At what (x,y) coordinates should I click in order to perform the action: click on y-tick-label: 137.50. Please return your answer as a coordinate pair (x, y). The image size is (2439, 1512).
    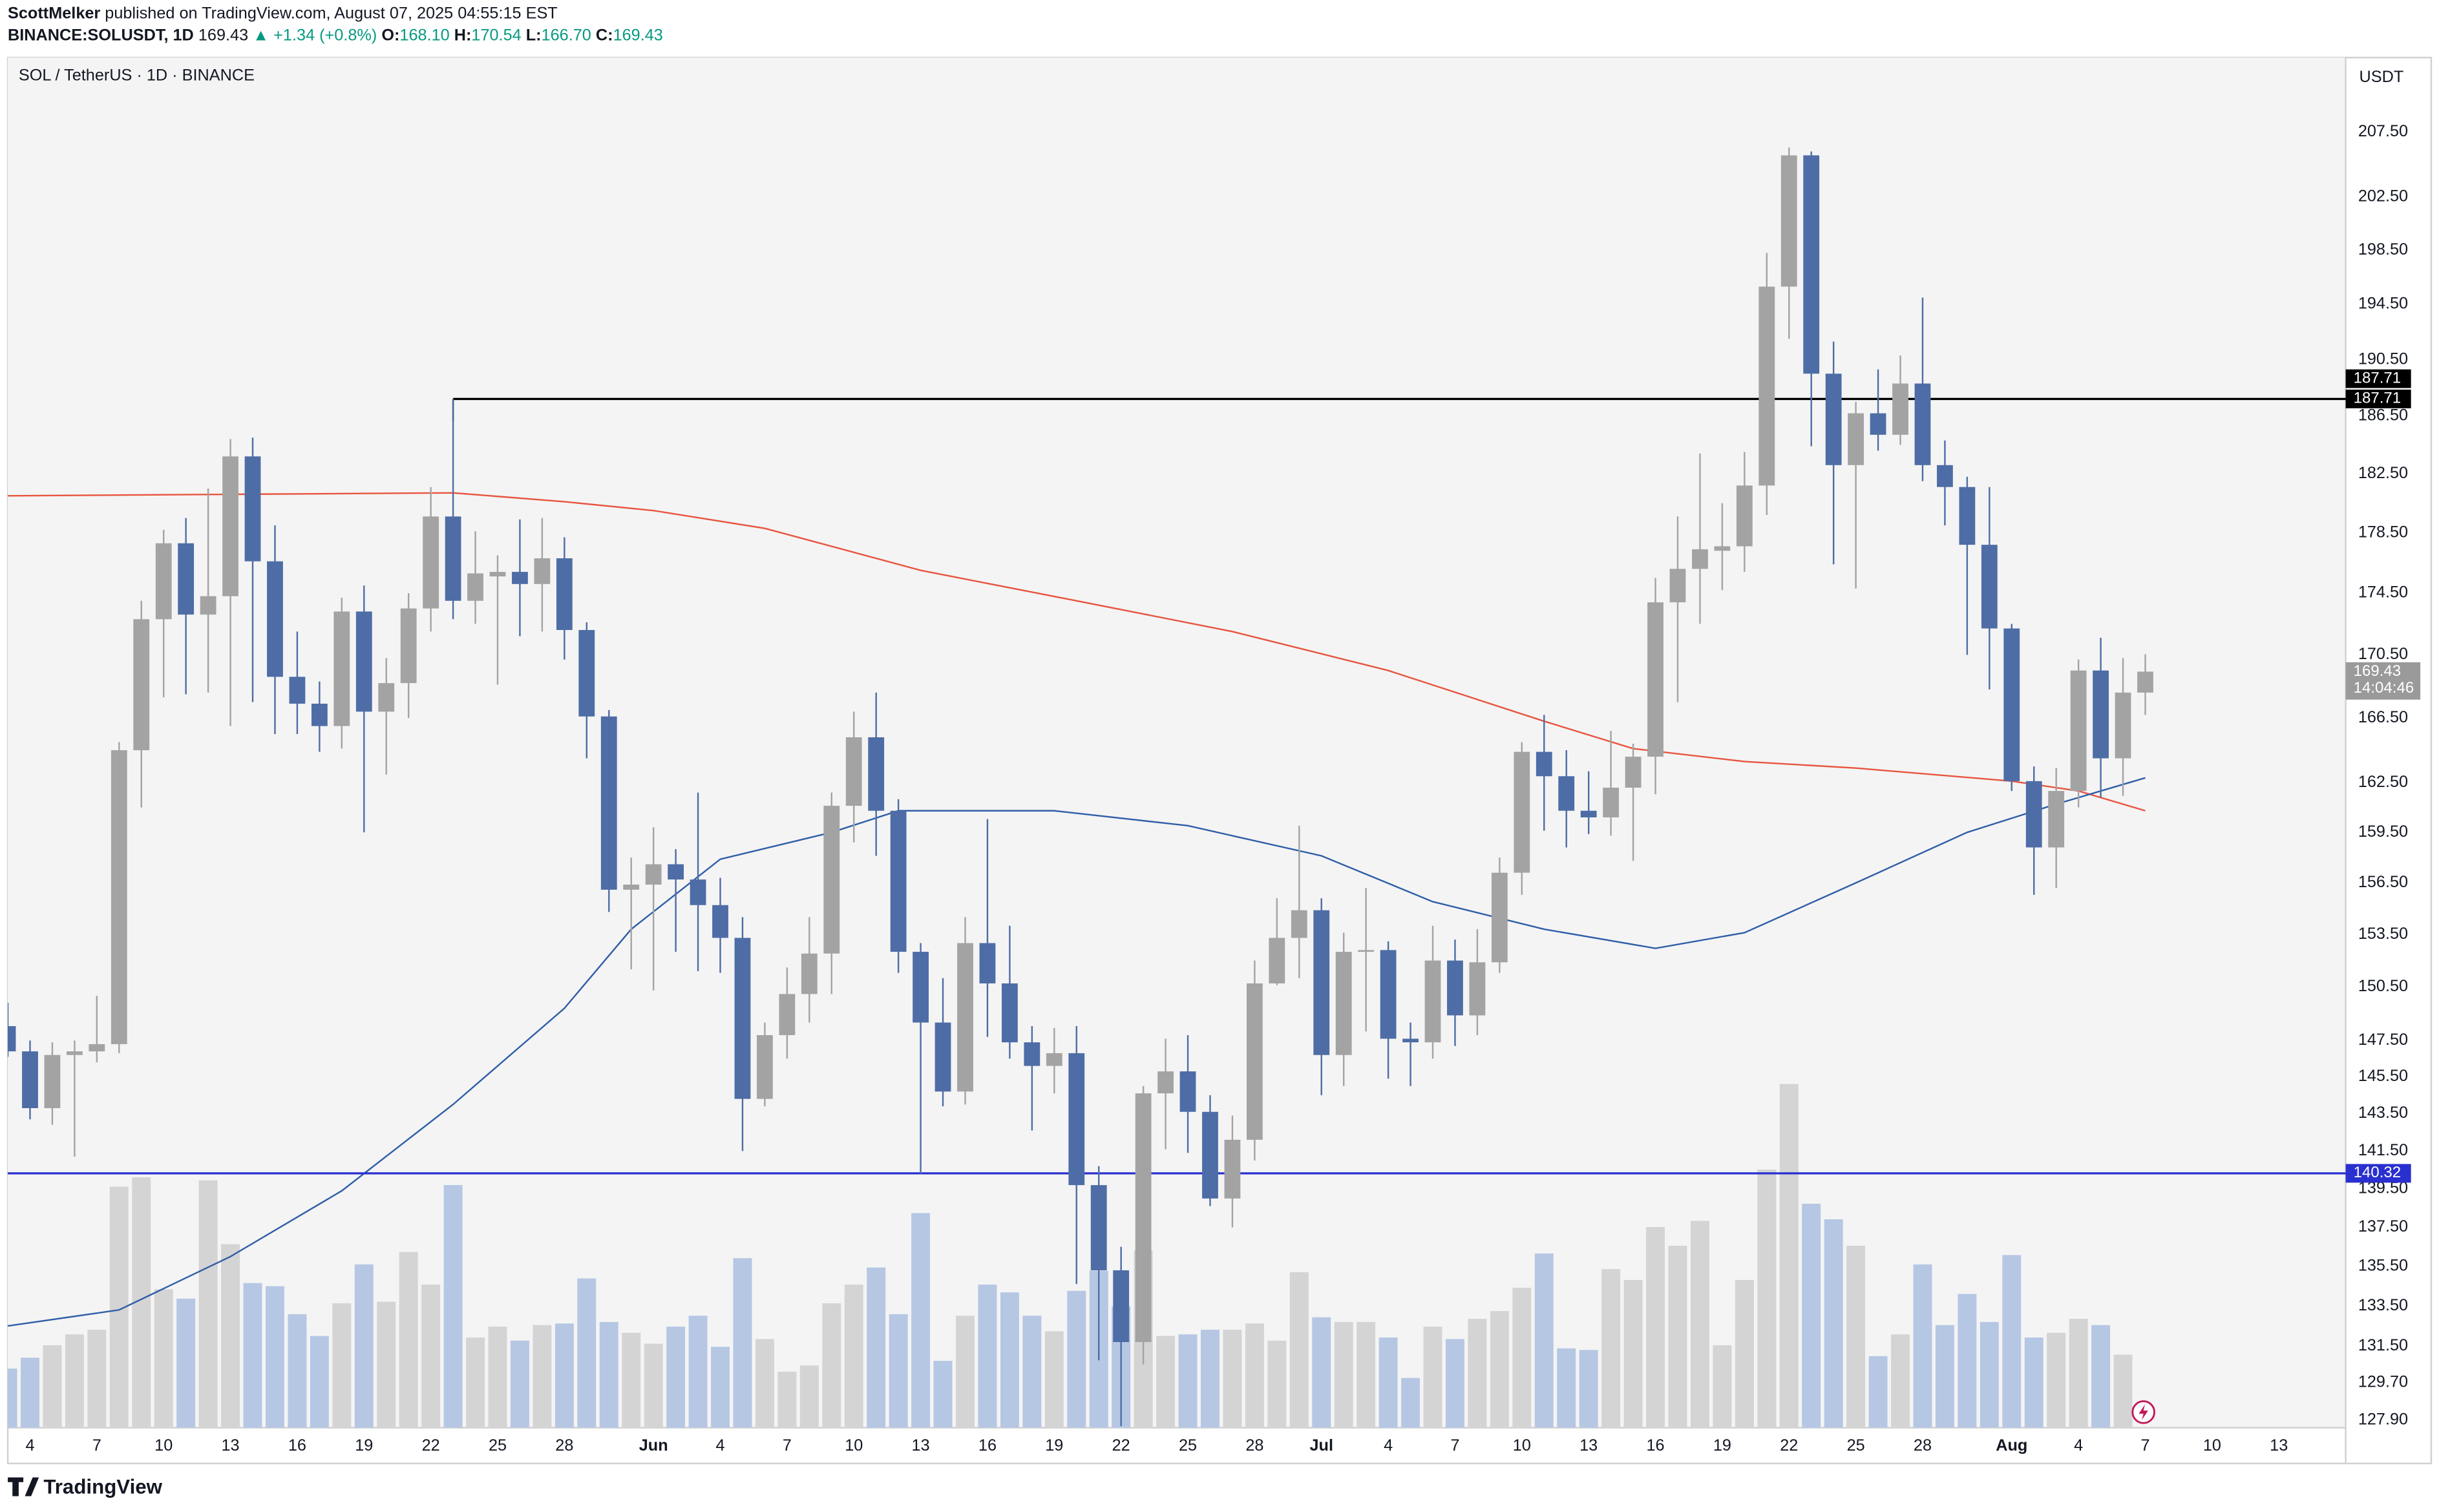
    Looking at the image, I should click on (2383, 1226).